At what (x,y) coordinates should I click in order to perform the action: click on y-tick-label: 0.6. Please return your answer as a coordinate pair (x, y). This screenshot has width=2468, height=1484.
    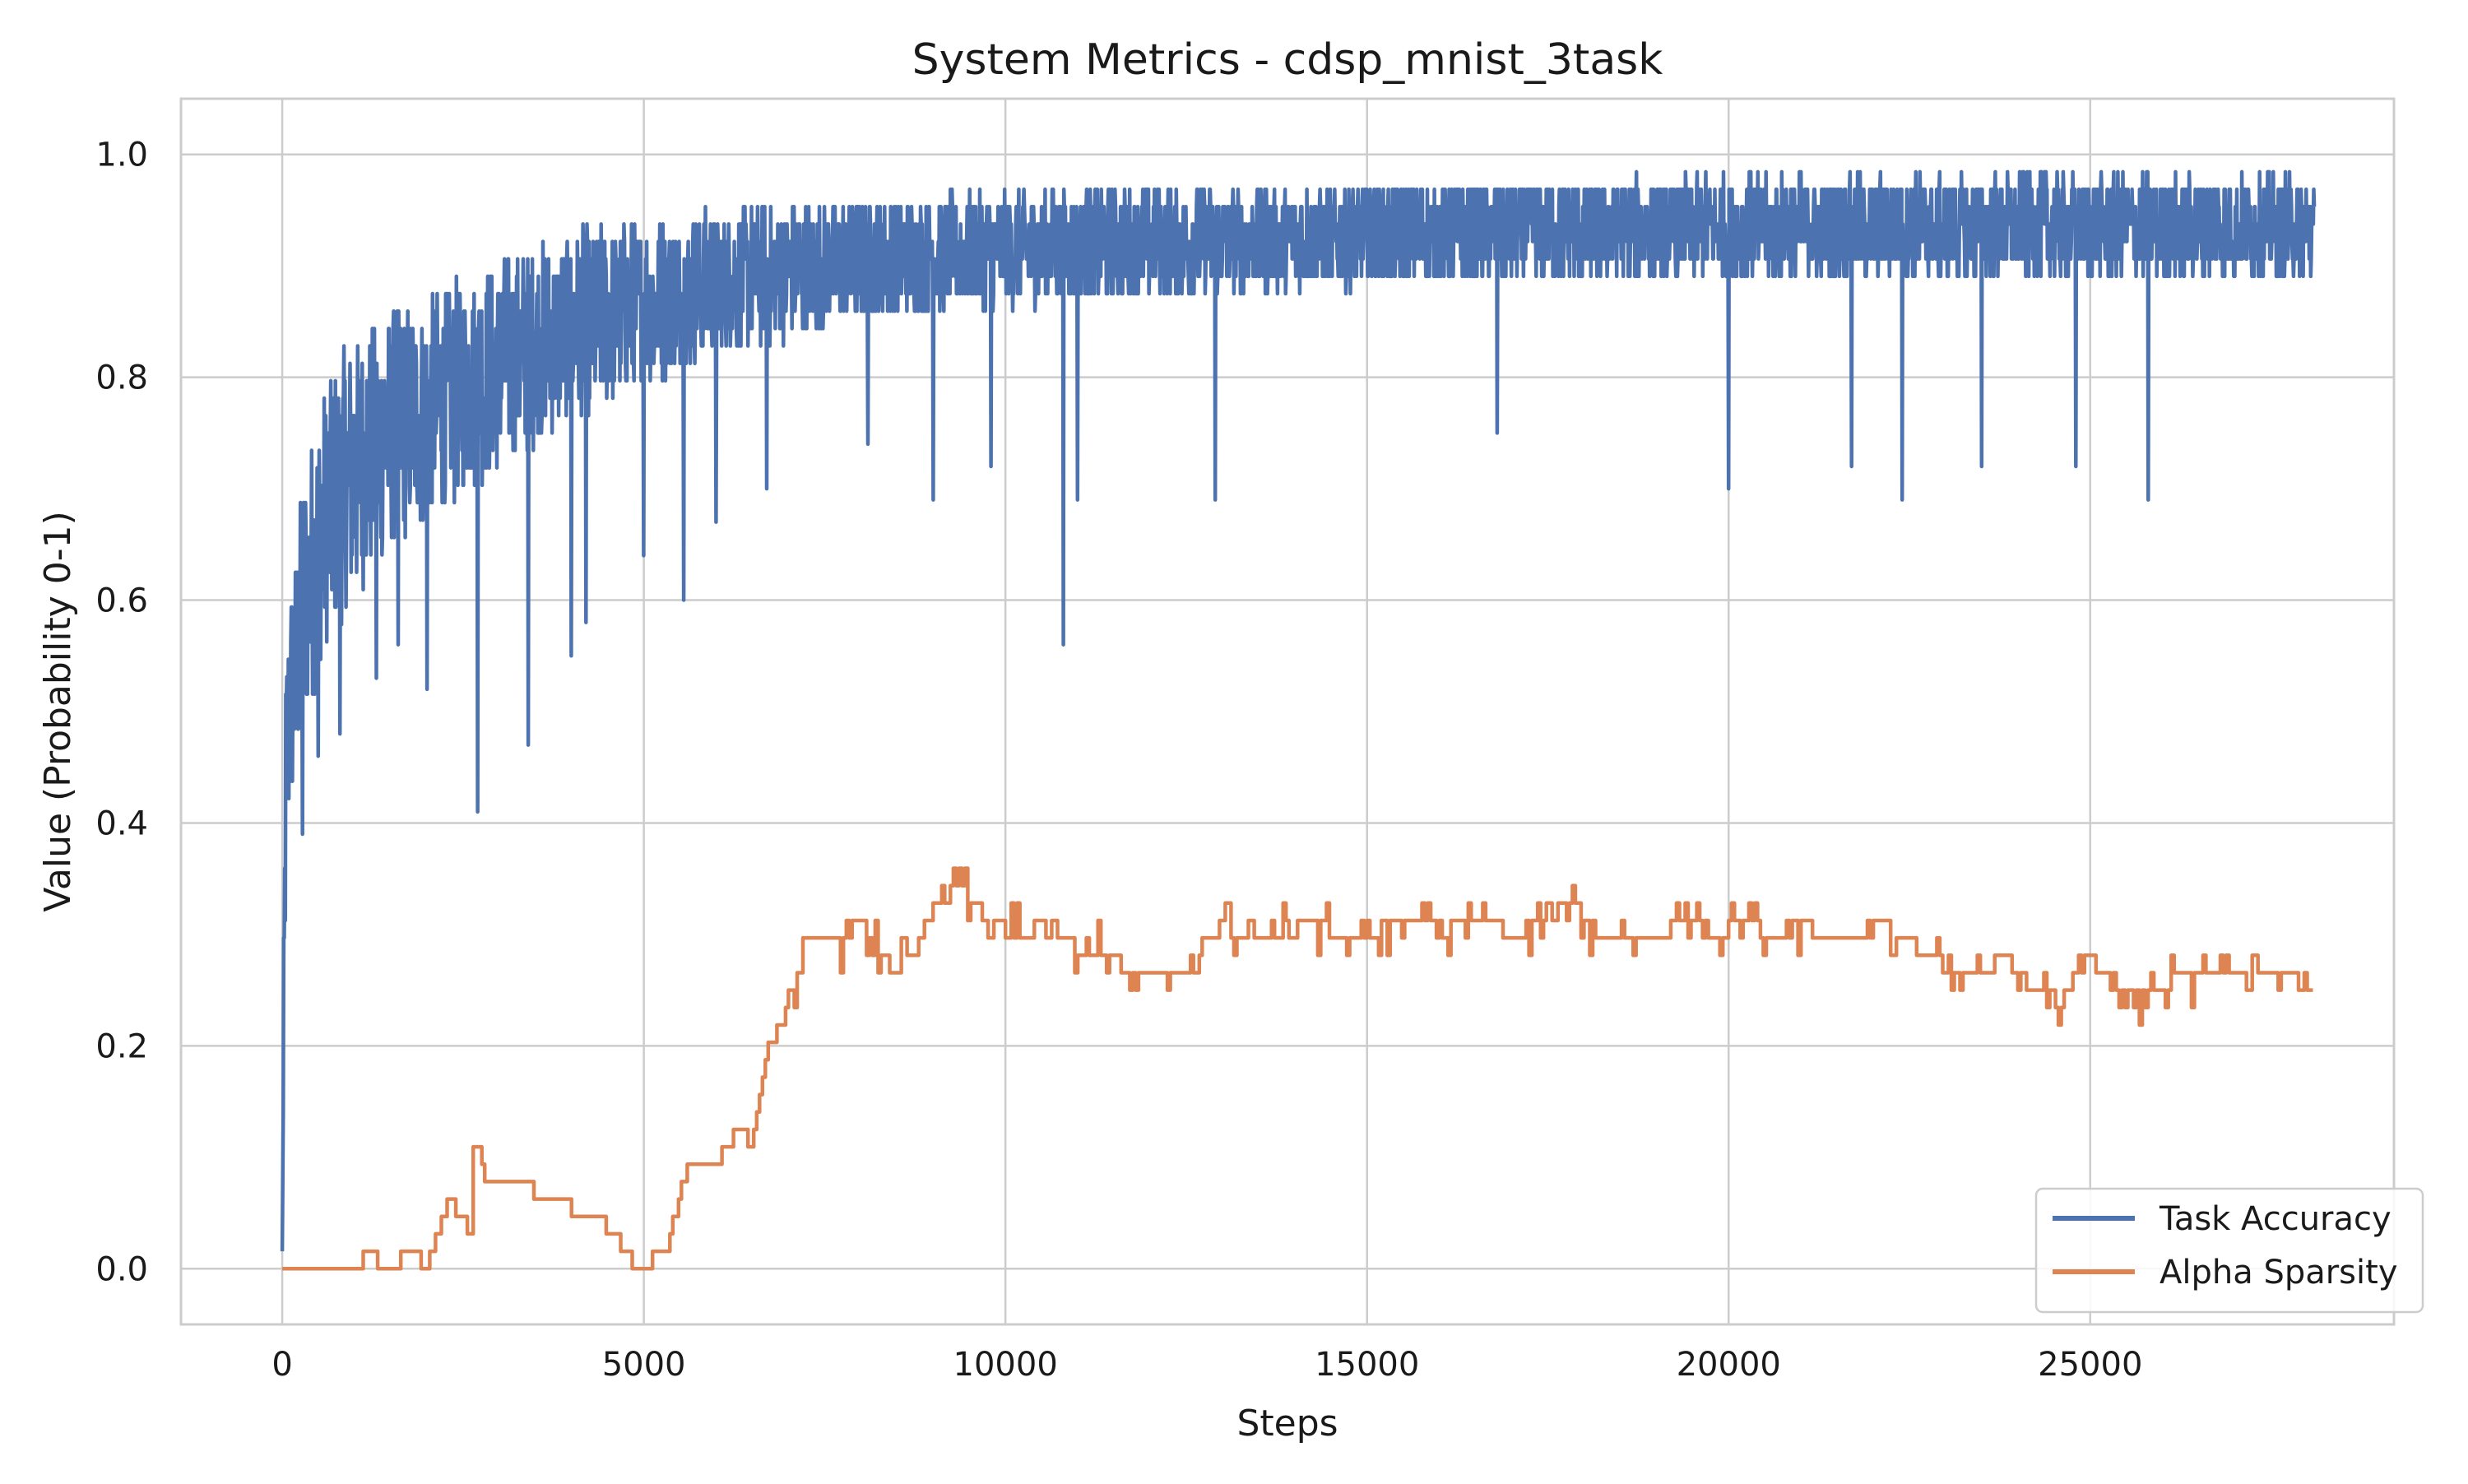
    Looking at the image, I should click on (121, 601).